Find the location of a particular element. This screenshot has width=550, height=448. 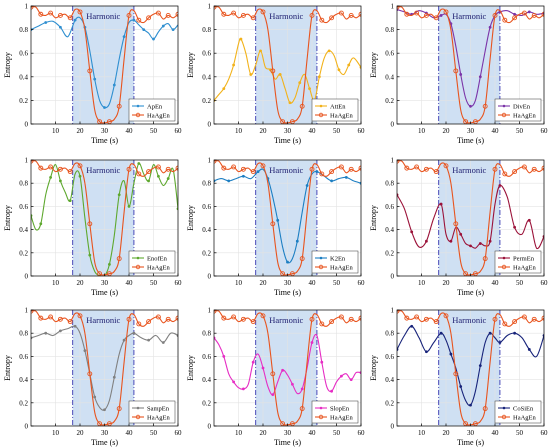

harmonic-region is located at coordinates (286, 368).